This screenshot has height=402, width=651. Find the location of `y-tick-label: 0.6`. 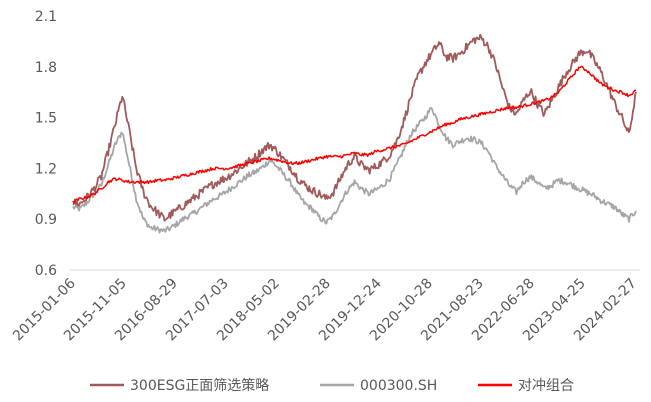

y-tick-label: 0.6 is located at coordinates (46, 271).